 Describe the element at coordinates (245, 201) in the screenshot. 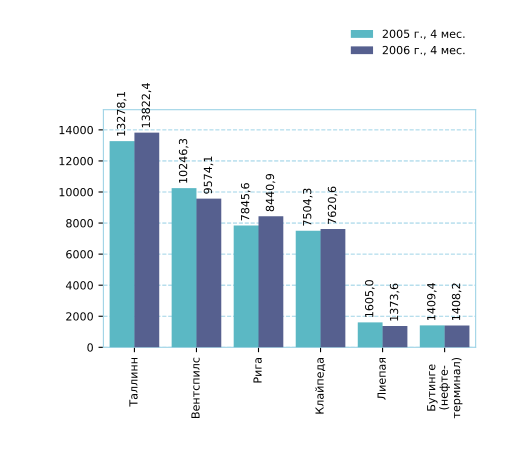

I see `data-label: 7845,6` at that location.